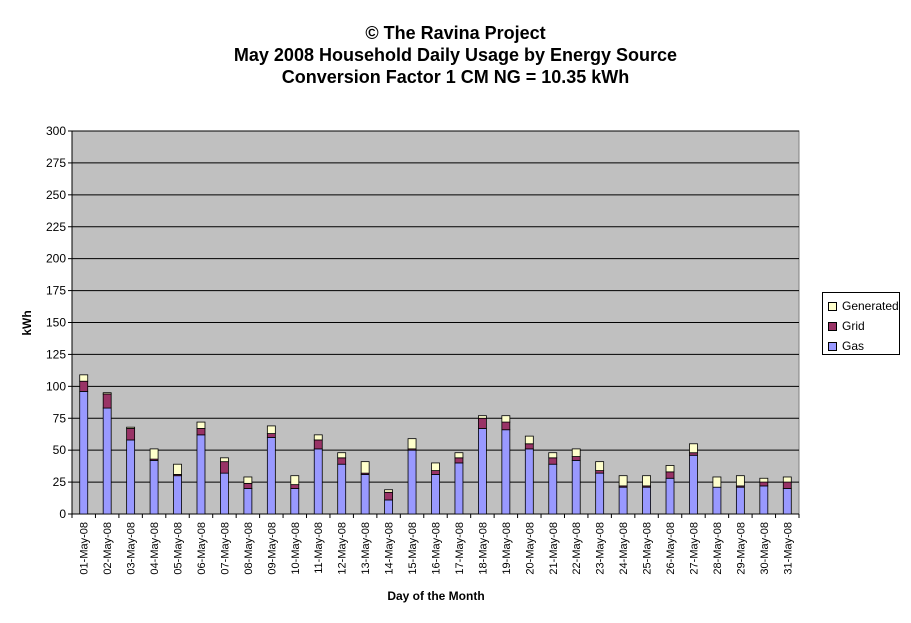  I want to click on x-tick-label: 13-May-08, so click(366, 548).